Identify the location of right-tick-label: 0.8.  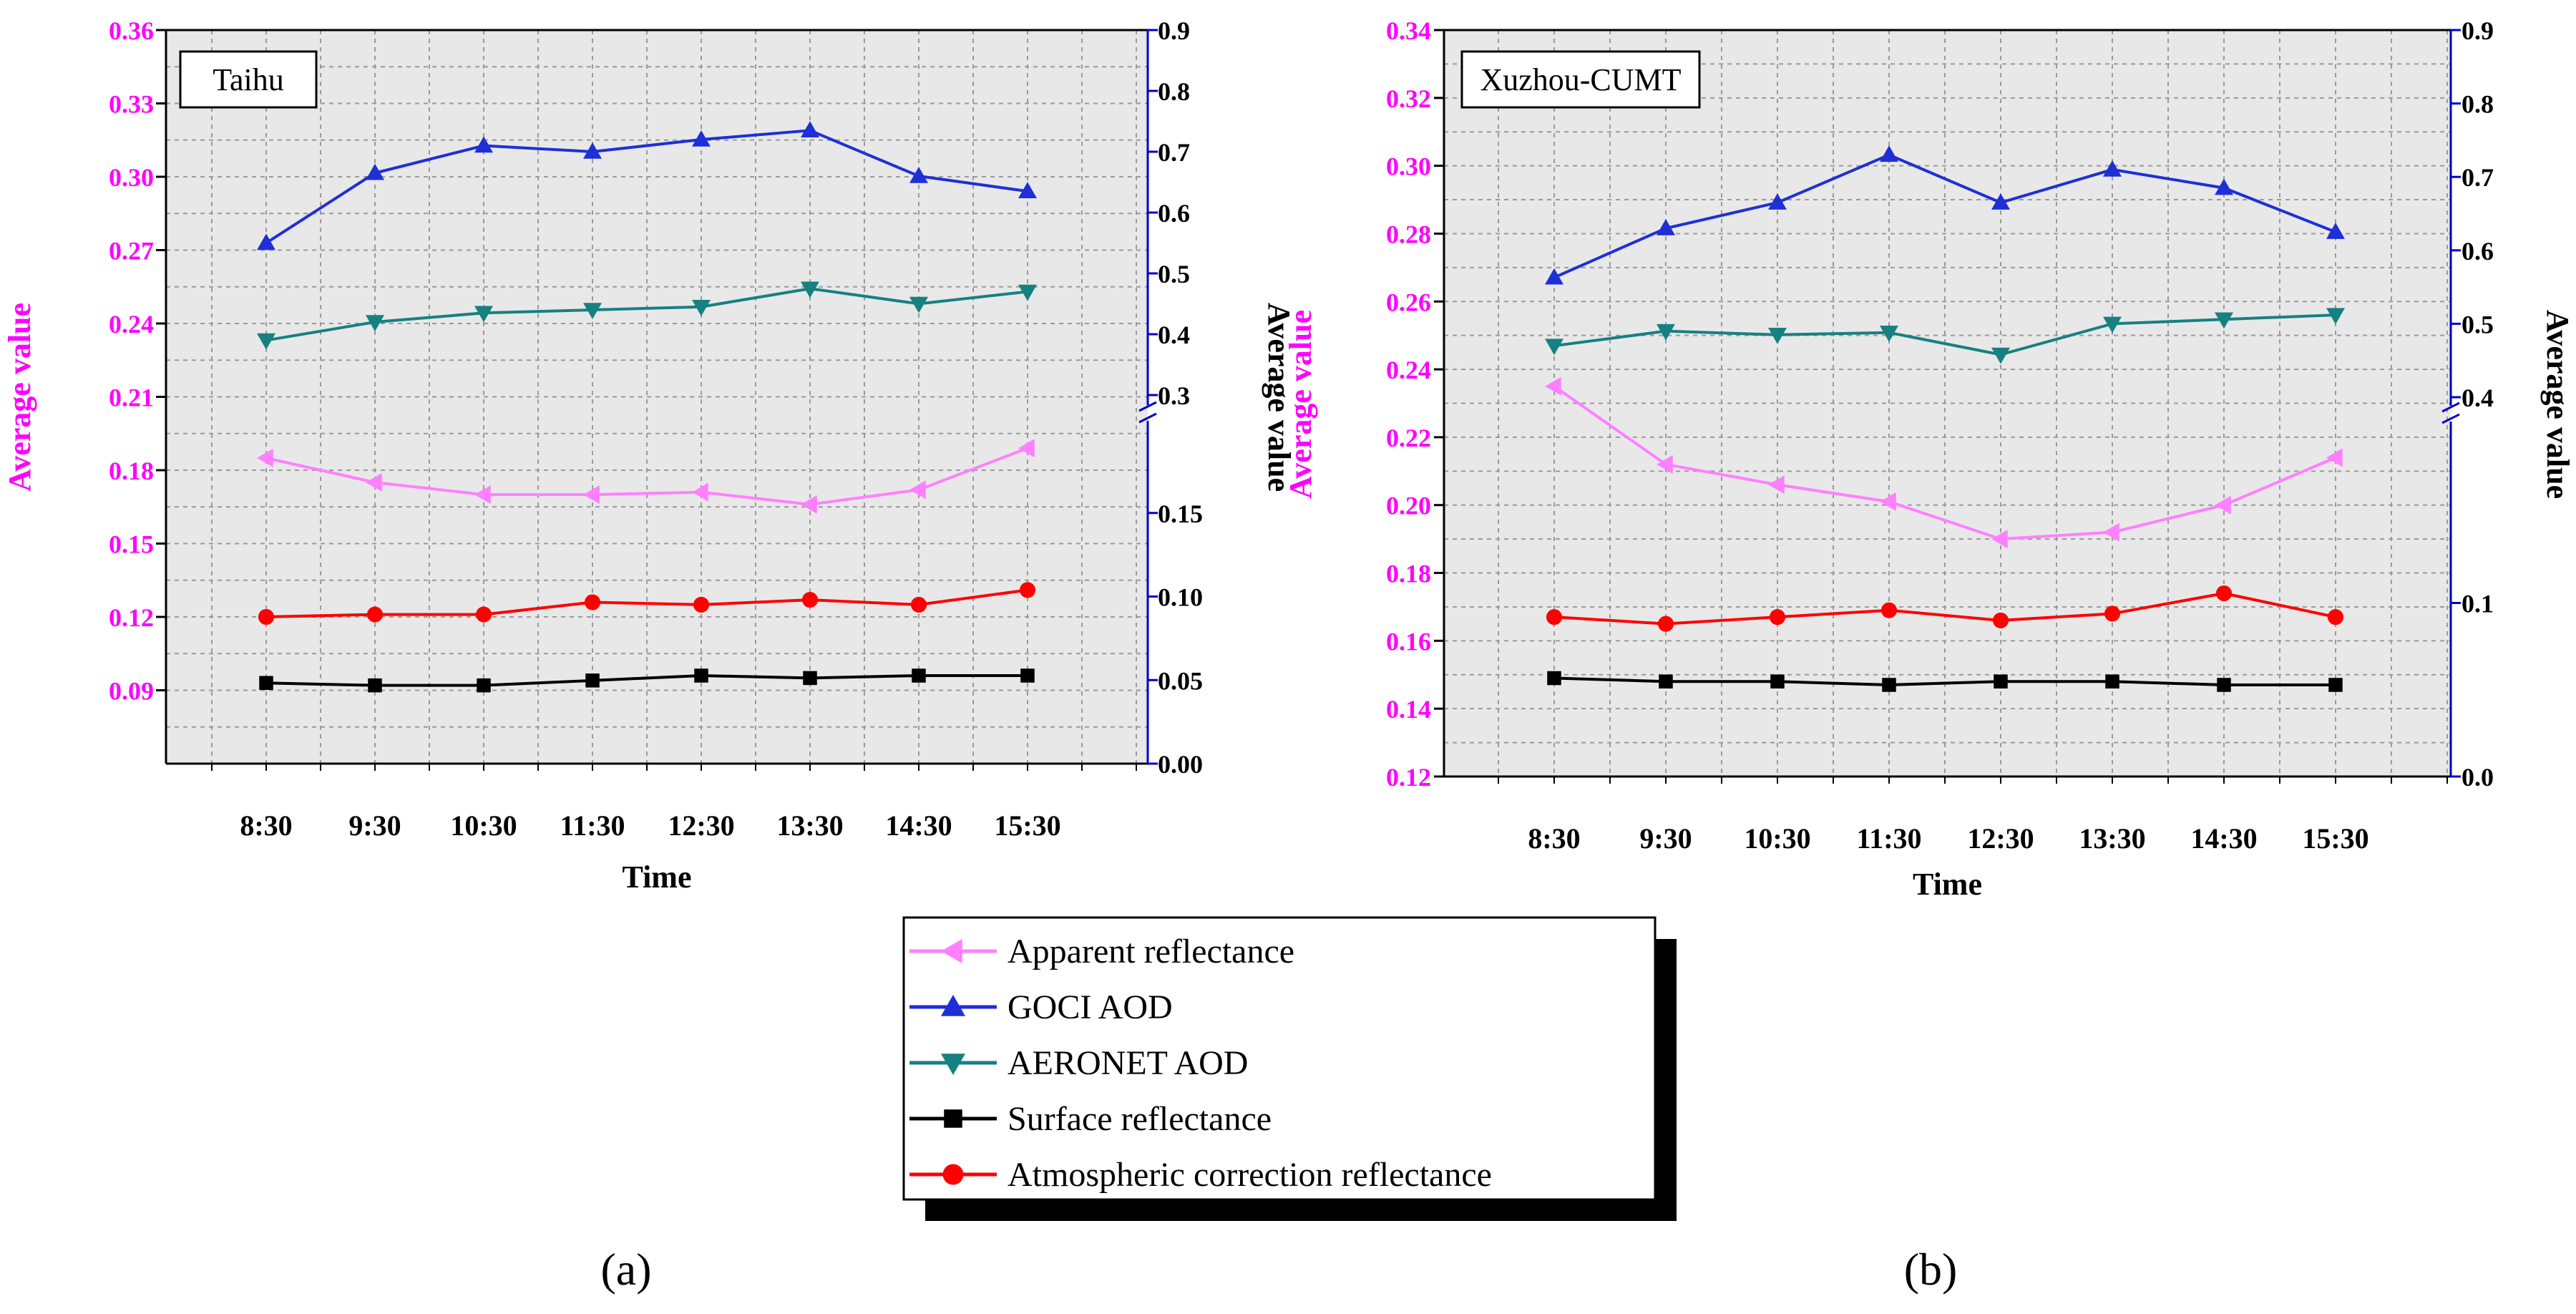
(1174, 91).